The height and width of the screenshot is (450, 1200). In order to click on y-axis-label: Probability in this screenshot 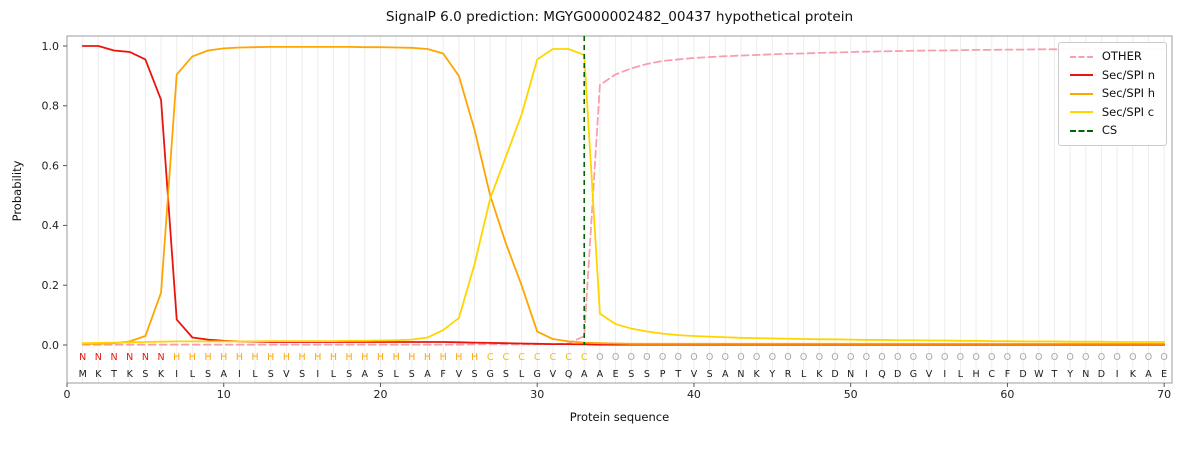, I will do `click(17, 191)`.